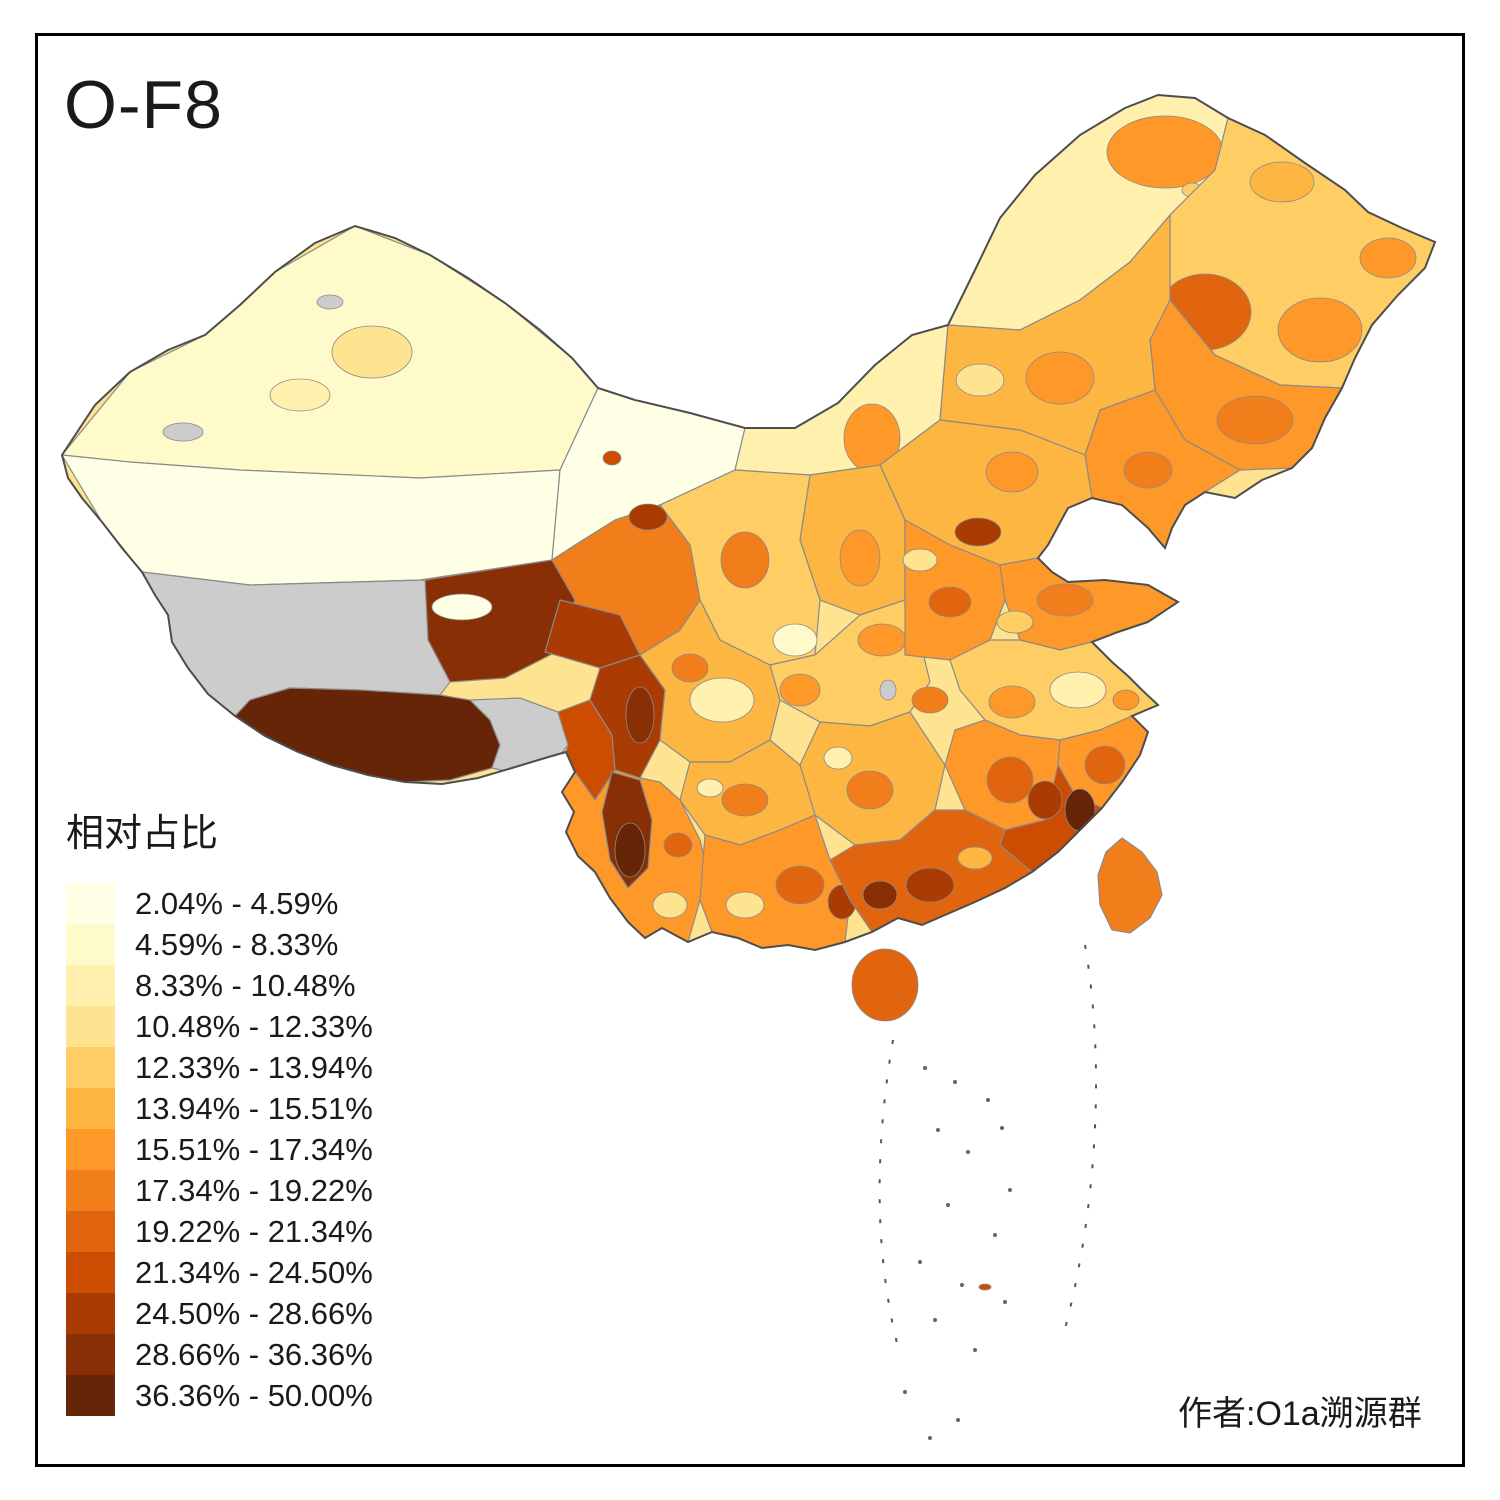  What do you see at coordinates (254, 1026) in the screenshot?
I see `legend-label: 10.48% - 12.33%` at bounding box center [254, 1026].